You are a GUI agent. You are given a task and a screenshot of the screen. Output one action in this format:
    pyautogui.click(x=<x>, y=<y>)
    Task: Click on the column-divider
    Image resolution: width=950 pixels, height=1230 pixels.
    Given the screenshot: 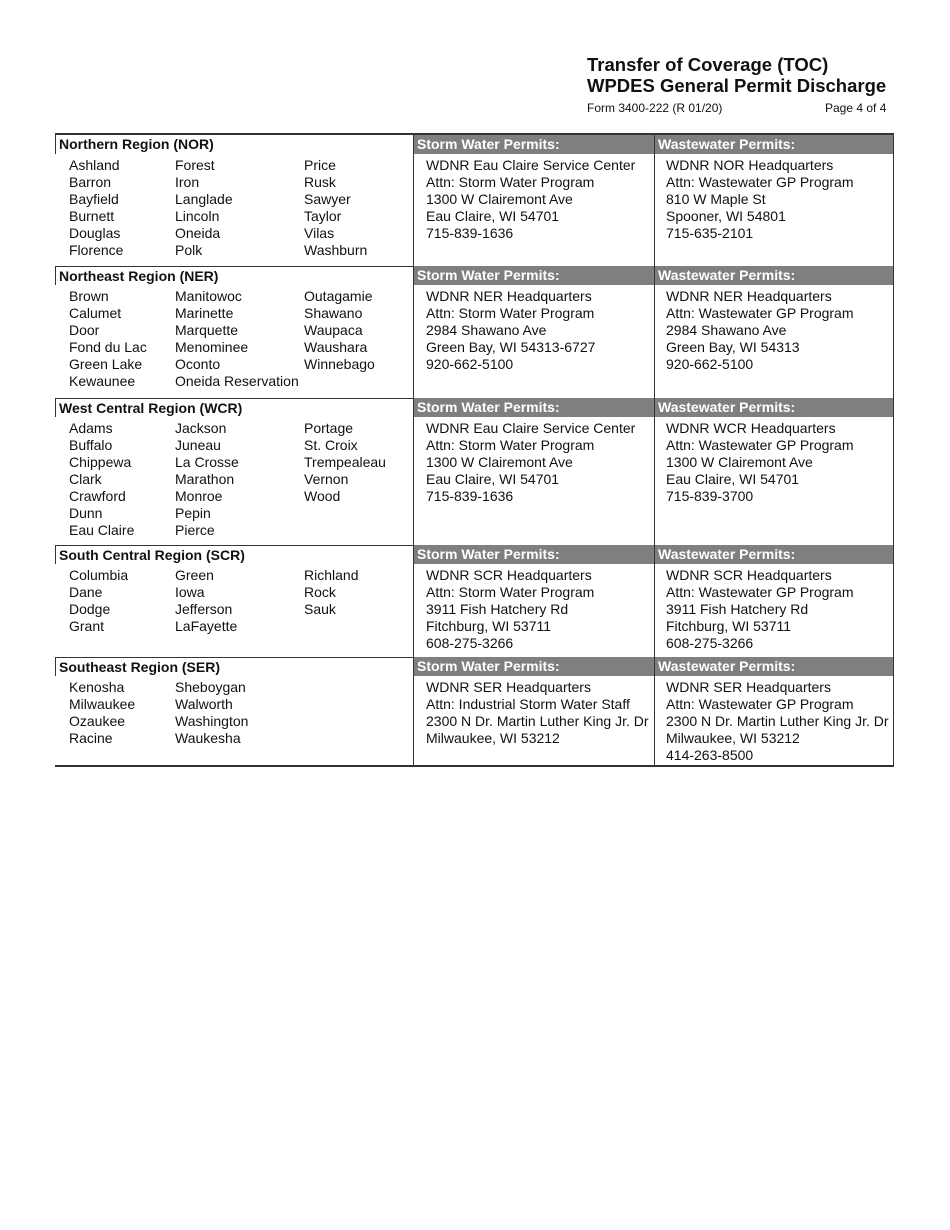 What is the action you would take?
    pyautogui.click(x=654, y=450)
    